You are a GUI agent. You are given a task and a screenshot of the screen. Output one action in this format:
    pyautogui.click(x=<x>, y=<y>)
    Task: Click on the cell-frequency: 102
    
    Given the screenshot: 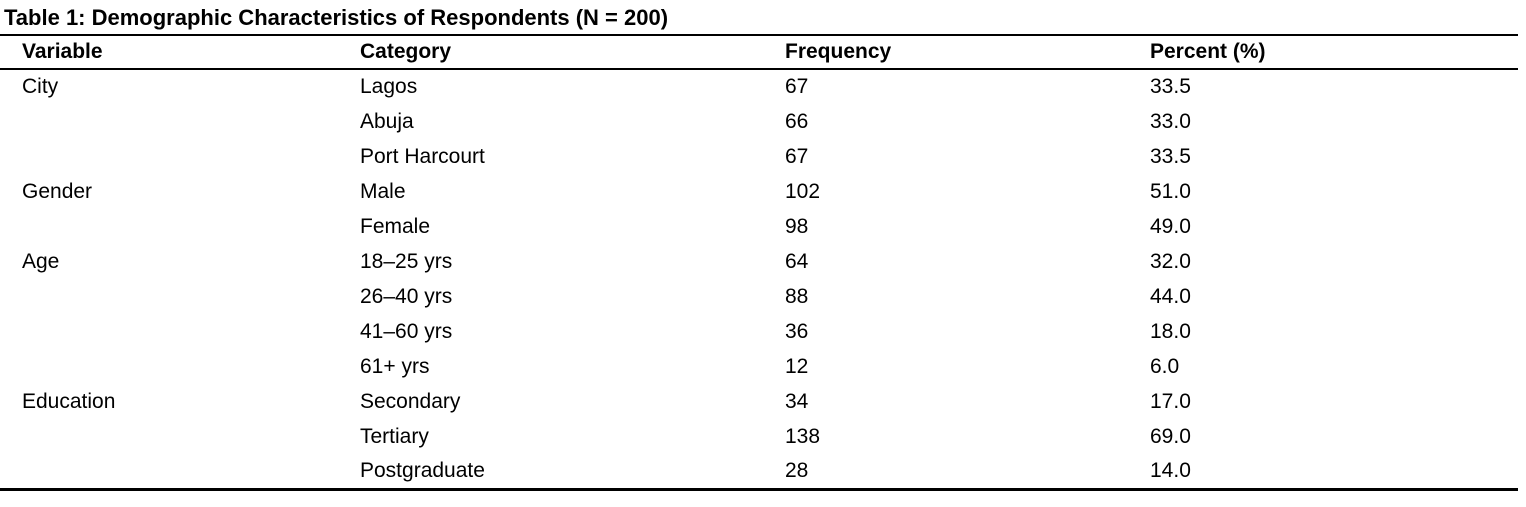 What is the action you would take?
    pyautogui.click(x=803, y=191)
    